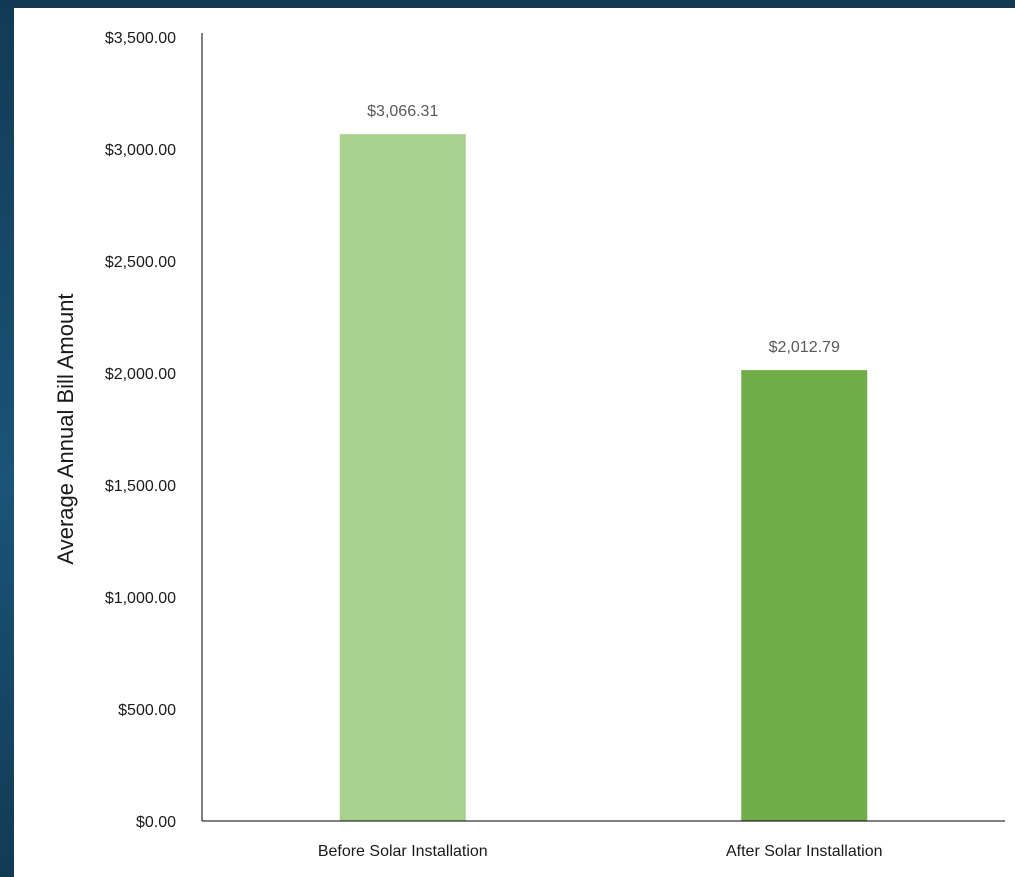 The width and height of the screenshot is (1015, 877). What do you see at coordinates (140, 598) in the screenshot?
I see `y-tick-label: $1,000.00` at bounding box center [140, 598].